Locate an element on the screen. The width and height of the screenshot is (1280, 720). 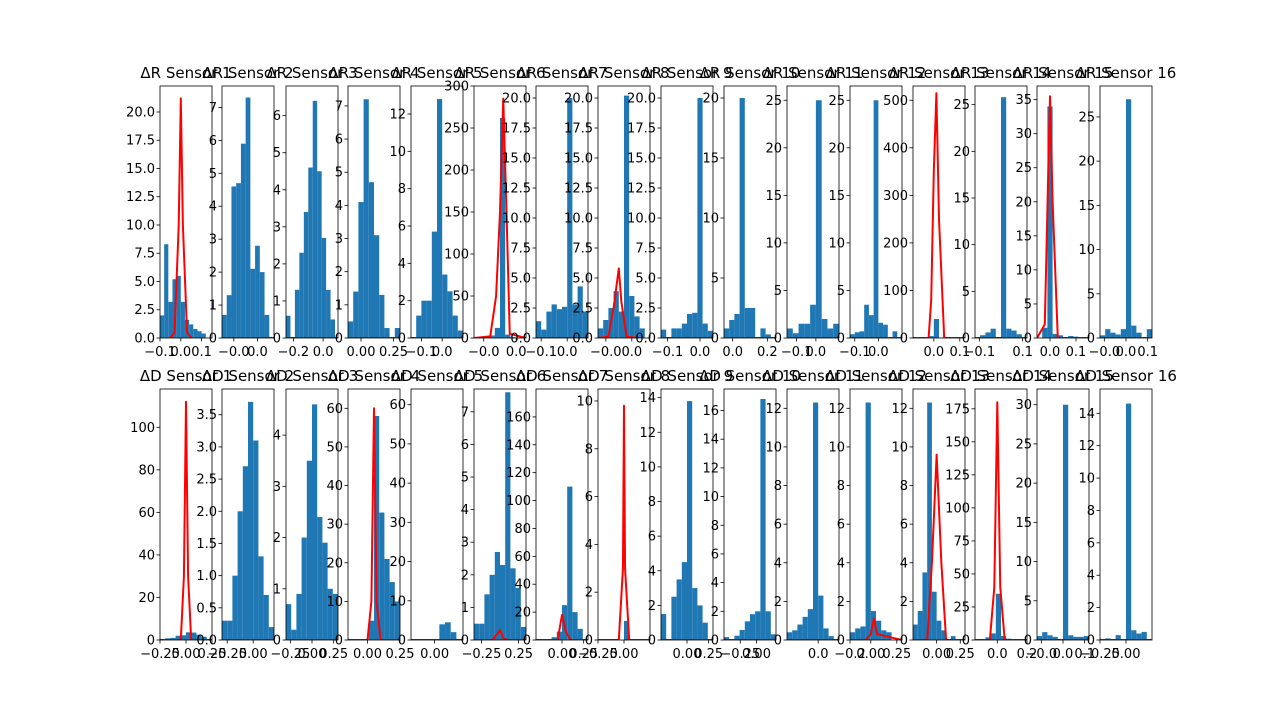
chart-20-ytick-label-1: 0 is located at coordinates (339, 641).